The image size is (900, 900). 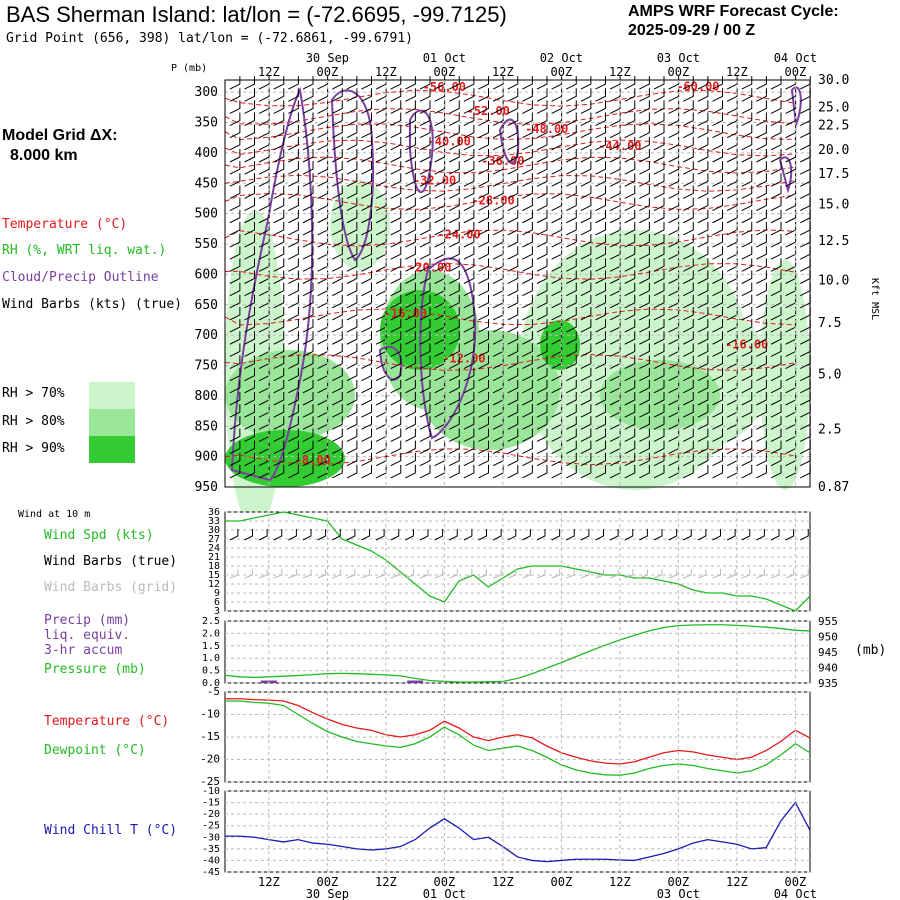 I want to click on y-tick-label: -40, so click(x=211, y=860).